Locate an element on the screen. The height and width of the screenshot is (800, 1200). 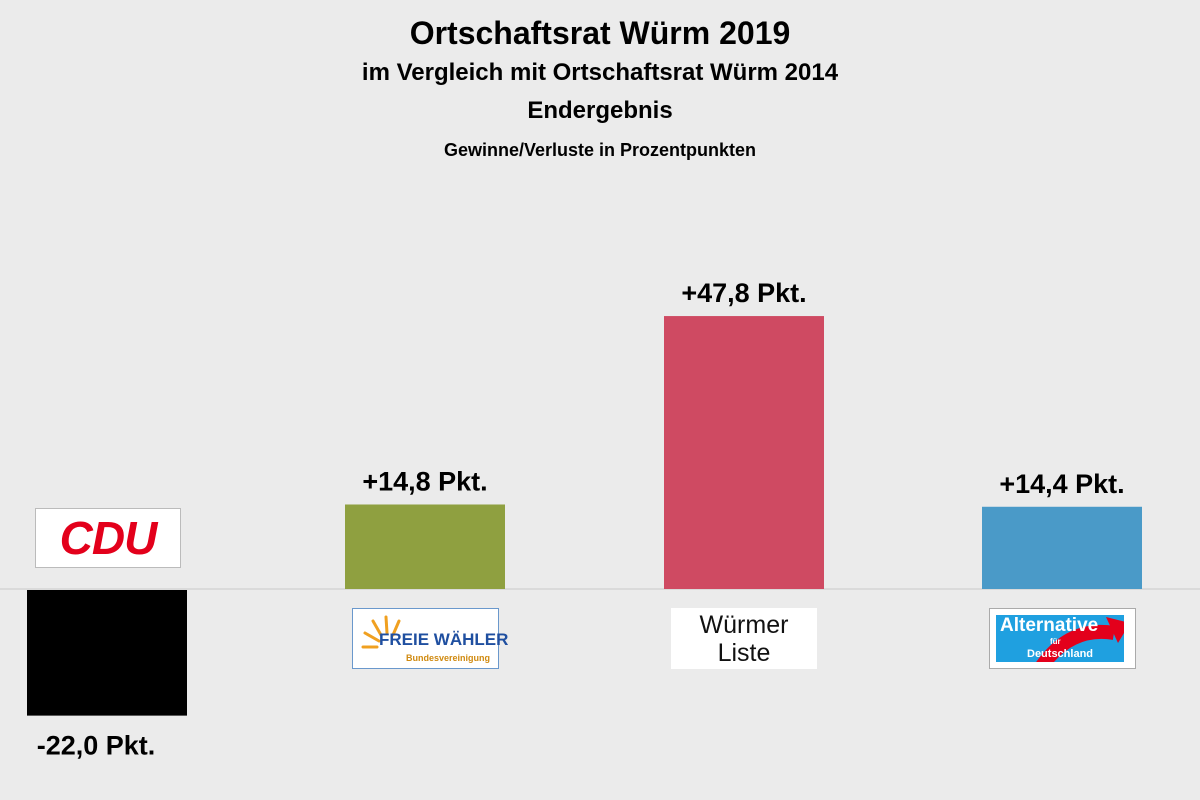
afd-main-text: Alternative is located at coordinates (1049, 625).